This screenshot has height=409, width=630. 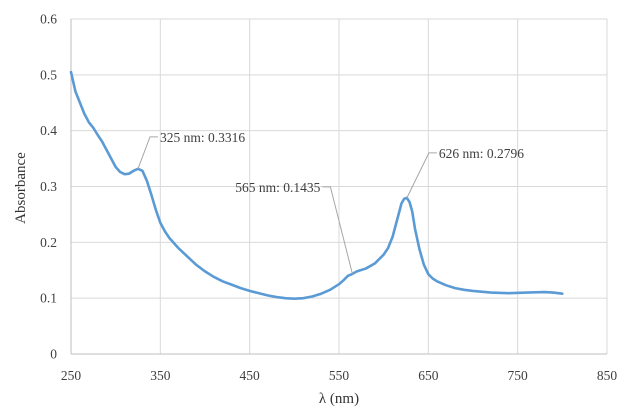 I want to click on y-tick-label: 0.2, so click(x=48, y=242).